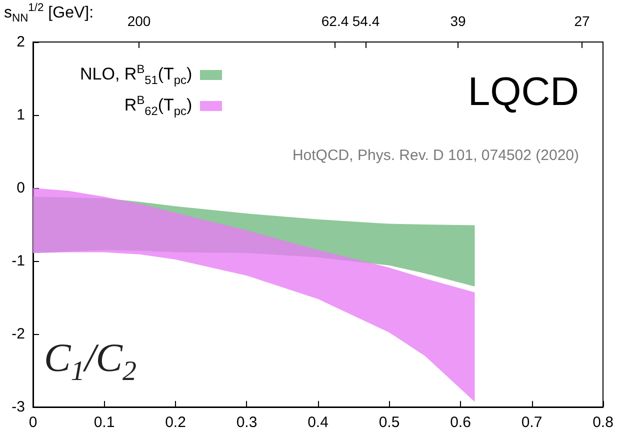 This screenshot has width=621, height=435. What do you see at coordinates (33, 422) in the screenshot?
I see `x-tick-label: 0` at bounding box center [33, 422].